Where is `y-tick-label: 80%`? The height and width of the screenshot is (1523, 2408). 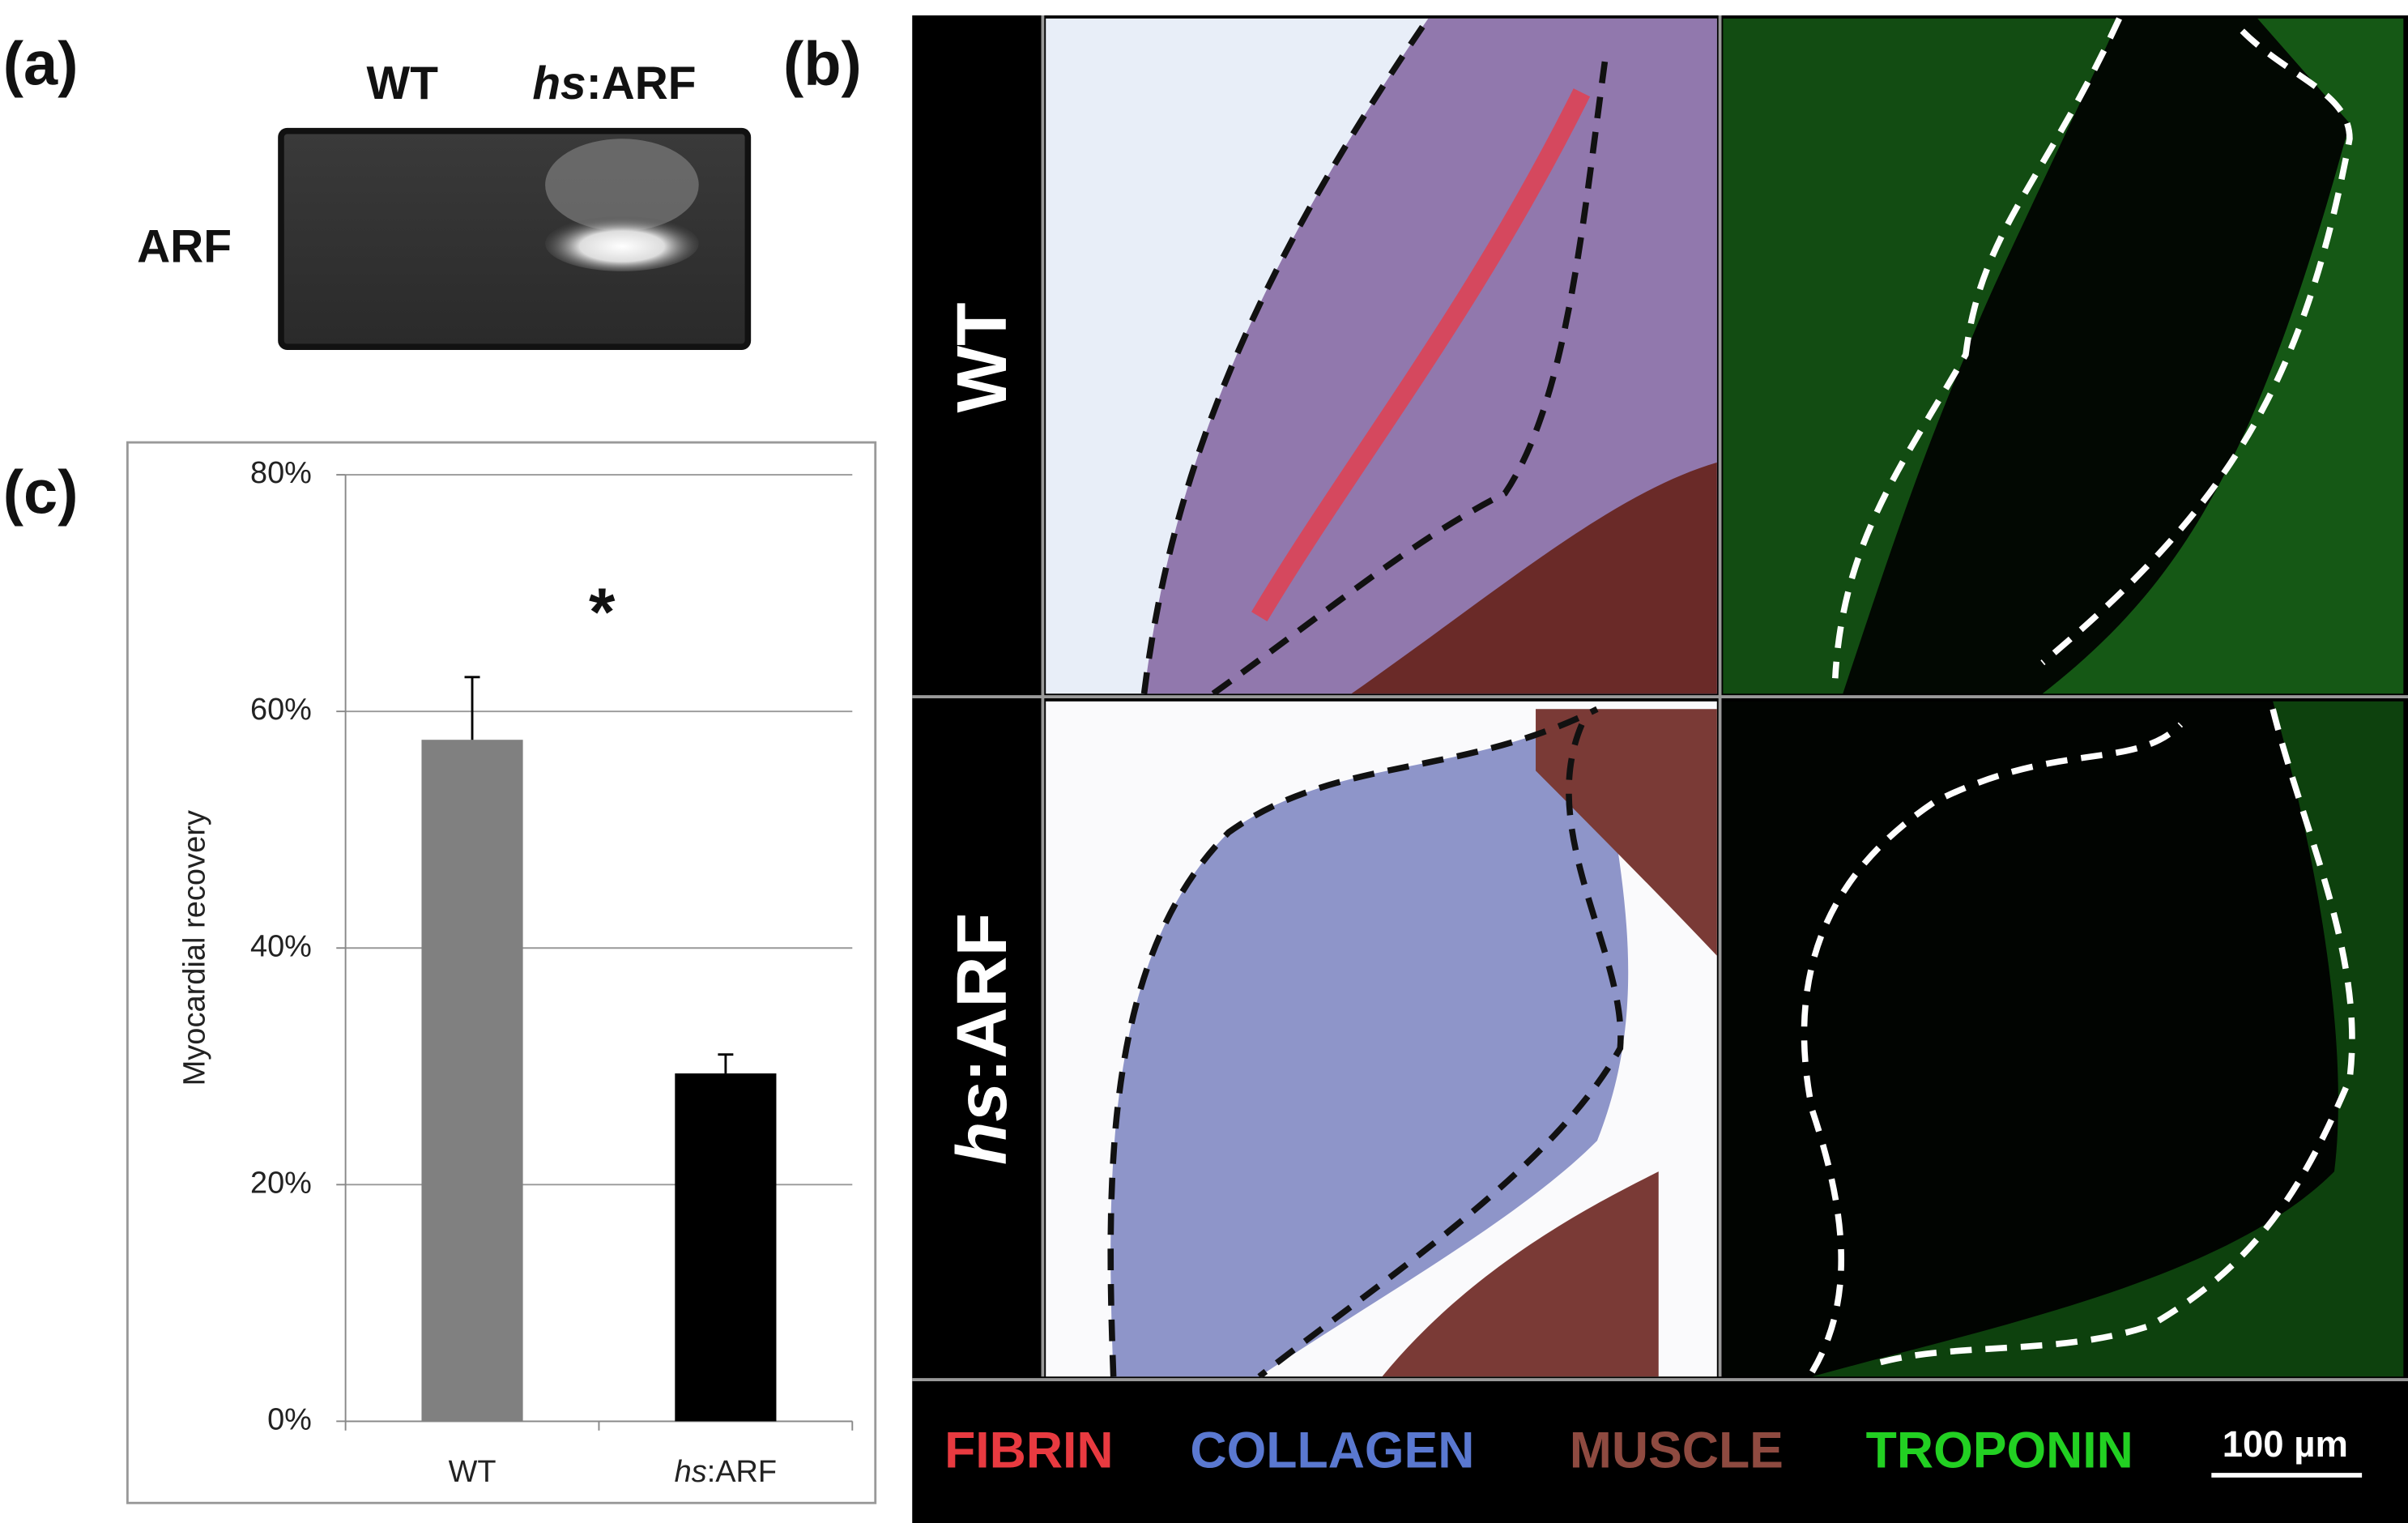
y-tick-label: 80% is located at coordinates (281, 473).